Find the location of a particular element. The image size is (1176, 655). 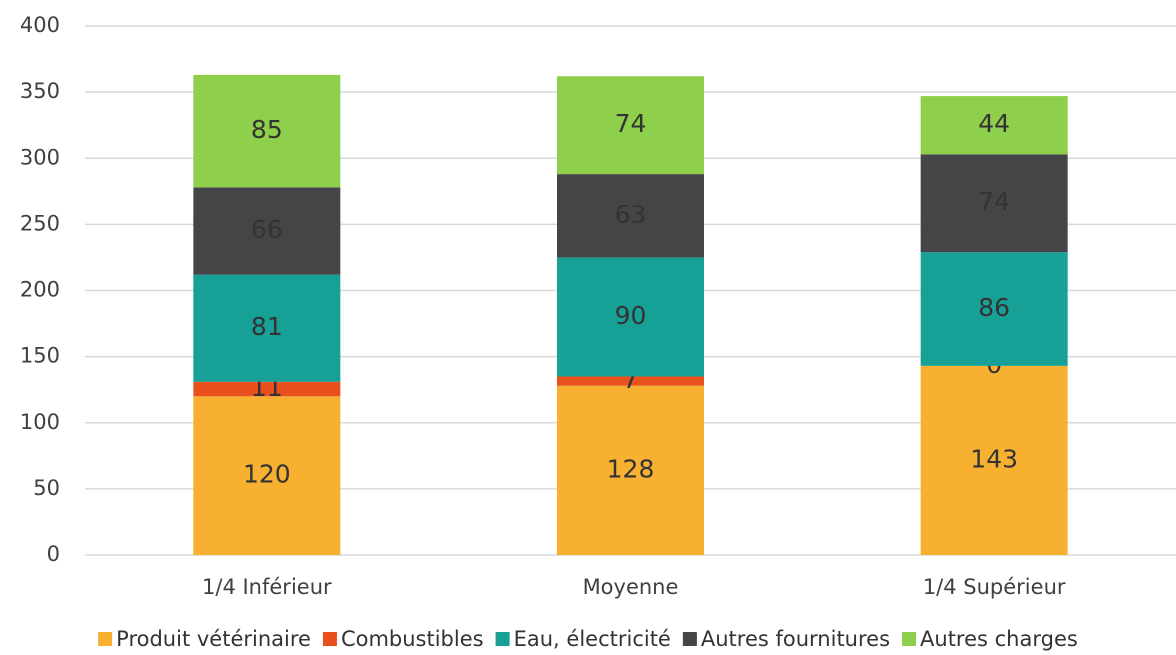

y-tick-label: 350 is located at coordinates (40, 91).